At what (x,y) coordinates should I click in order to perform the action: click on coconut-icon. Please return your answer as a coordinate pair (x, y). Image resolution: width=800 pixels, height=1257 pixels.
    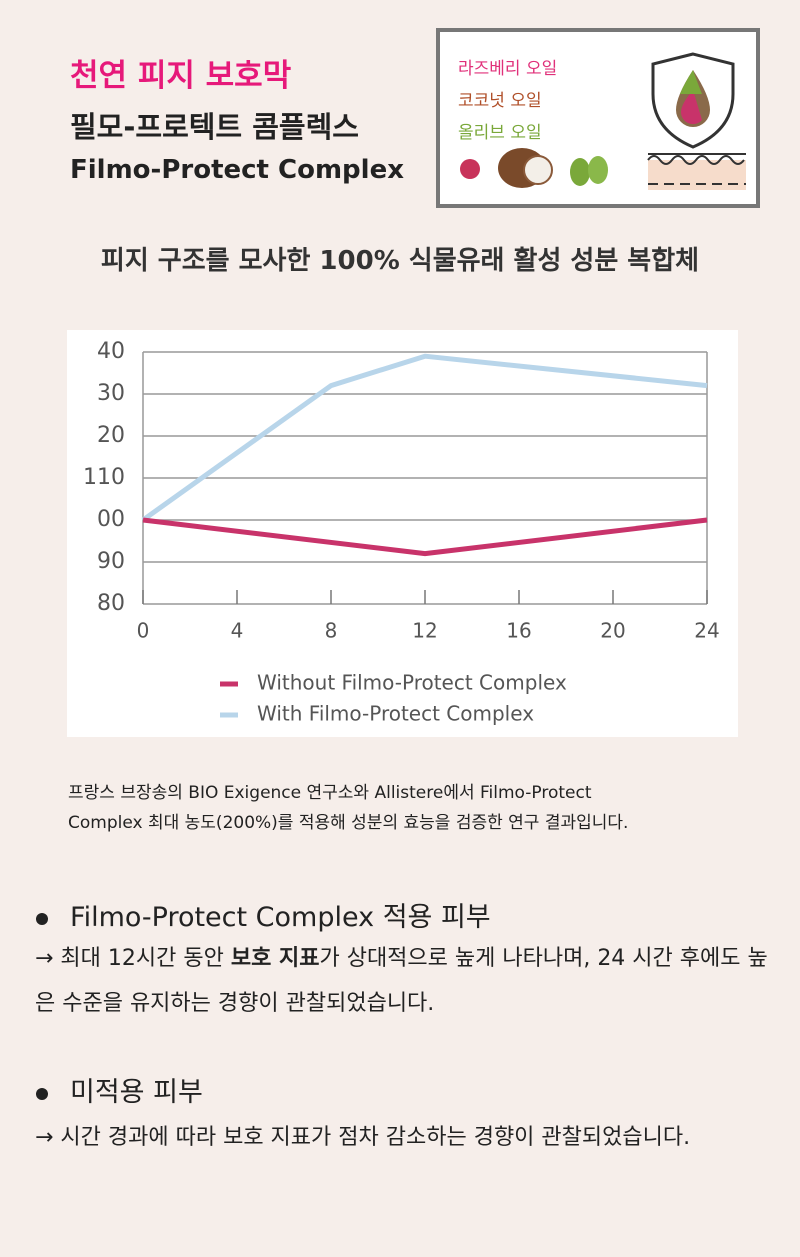
    Looking at the image, I should click on (538, 170).